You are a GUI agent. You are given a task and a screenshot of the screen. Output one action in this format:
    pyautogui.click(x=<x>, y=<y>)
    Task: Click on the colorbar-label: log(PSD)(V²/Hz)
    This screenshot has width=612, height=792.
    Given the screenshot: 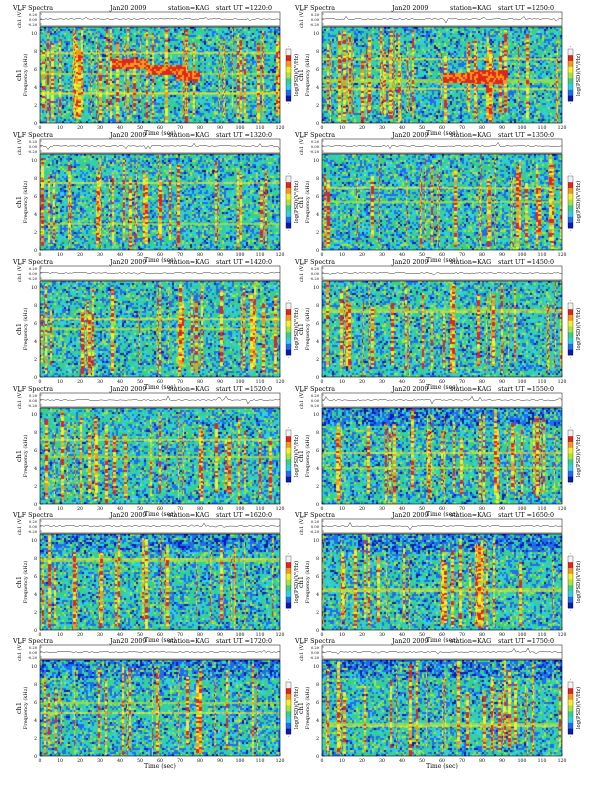 What is the action you would take?
    pyautogui.click(x=296, y=456)
    